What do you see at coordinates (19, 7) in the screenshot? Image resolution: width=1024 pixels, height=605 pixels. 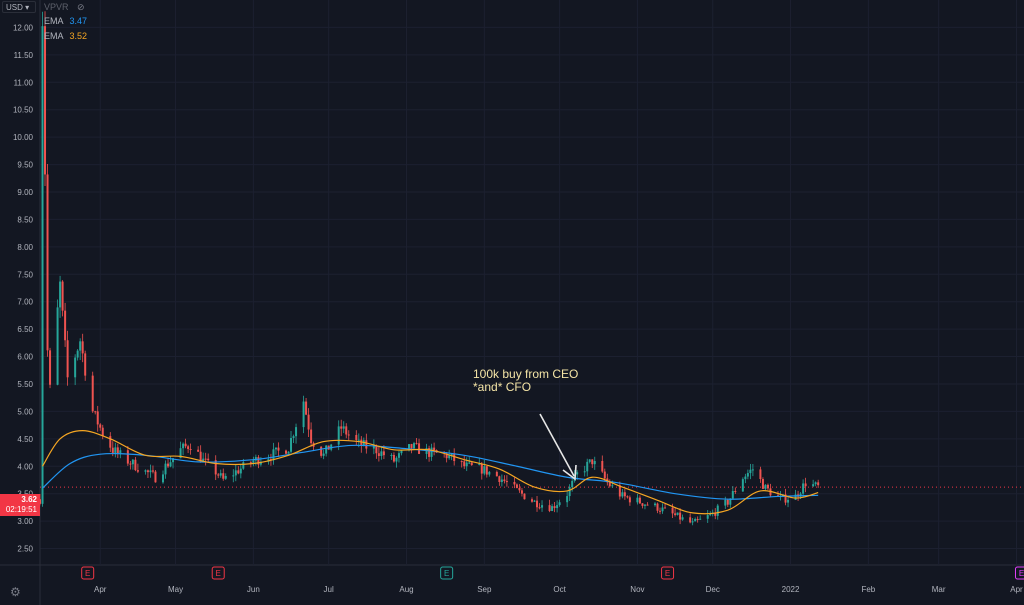 I see `currency-selector: USD ▾` at bounding box center [19, 7].